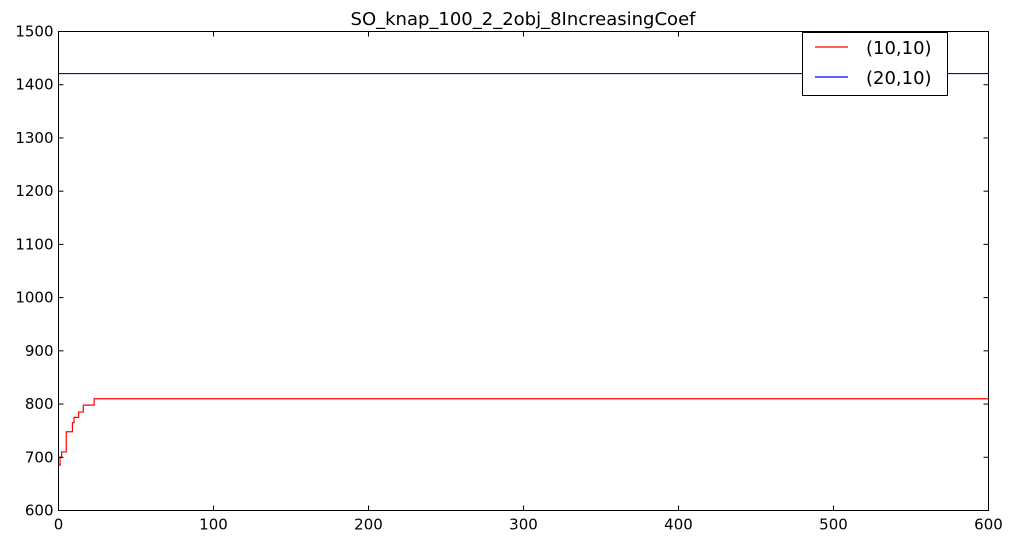  I want to click on y-tick-label: 700, so click(39, 457).